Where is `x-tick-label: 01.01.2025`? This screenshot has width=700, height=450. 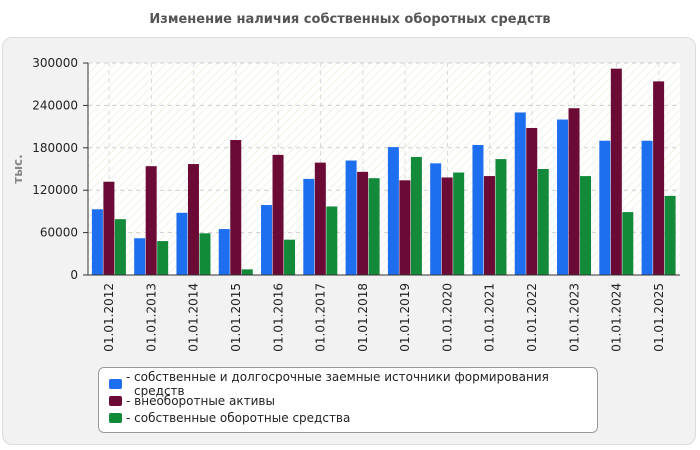
x-tick-label: 01.01.2025 is located at coordinates (659, 317).